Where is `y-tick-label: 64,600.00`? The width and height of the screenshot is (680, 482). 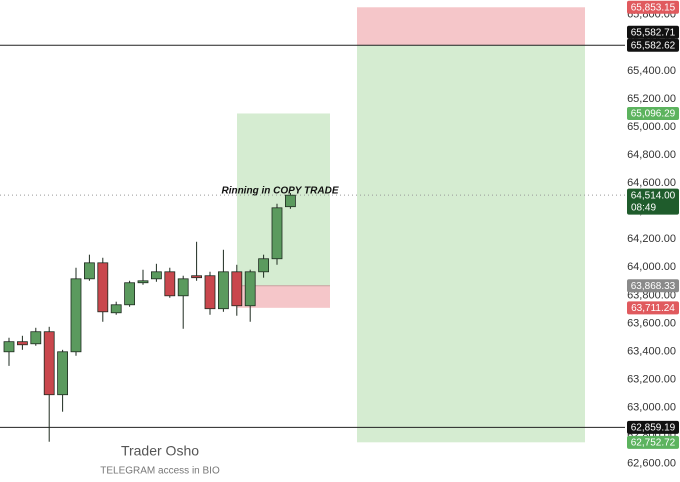
y-tick-label: 64,600.00 is located at coordinates (651, 183).